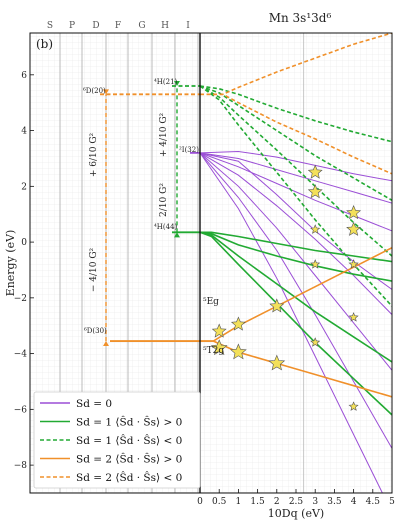  Describe the element at coordinates (141, 26) in the screenshot. I see `term-column-header: G` at that location.